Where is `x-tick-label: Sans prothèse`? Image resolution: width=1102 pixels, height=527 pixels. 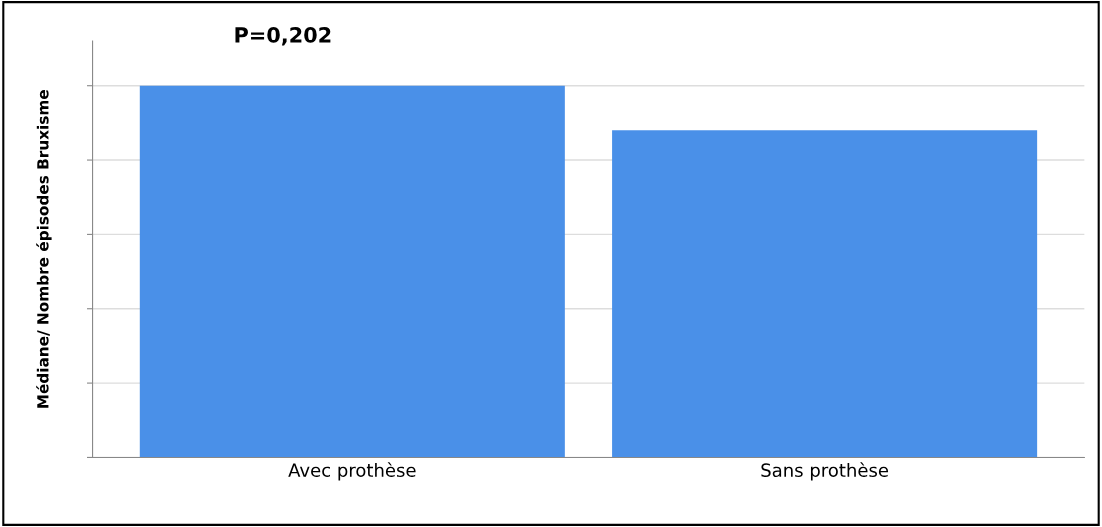
x-tick-label: Sans prothèse is located at coordinates (825, 471).